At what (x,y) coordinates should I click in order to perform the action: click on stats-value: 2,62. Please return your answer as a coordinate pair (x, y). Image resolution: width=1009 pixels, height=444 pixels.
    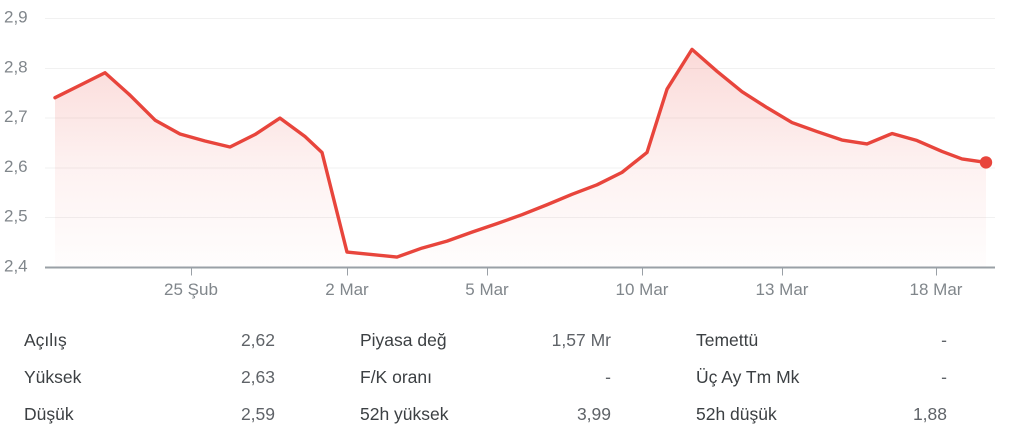
    Looking at the image, I should click on (257, 340).